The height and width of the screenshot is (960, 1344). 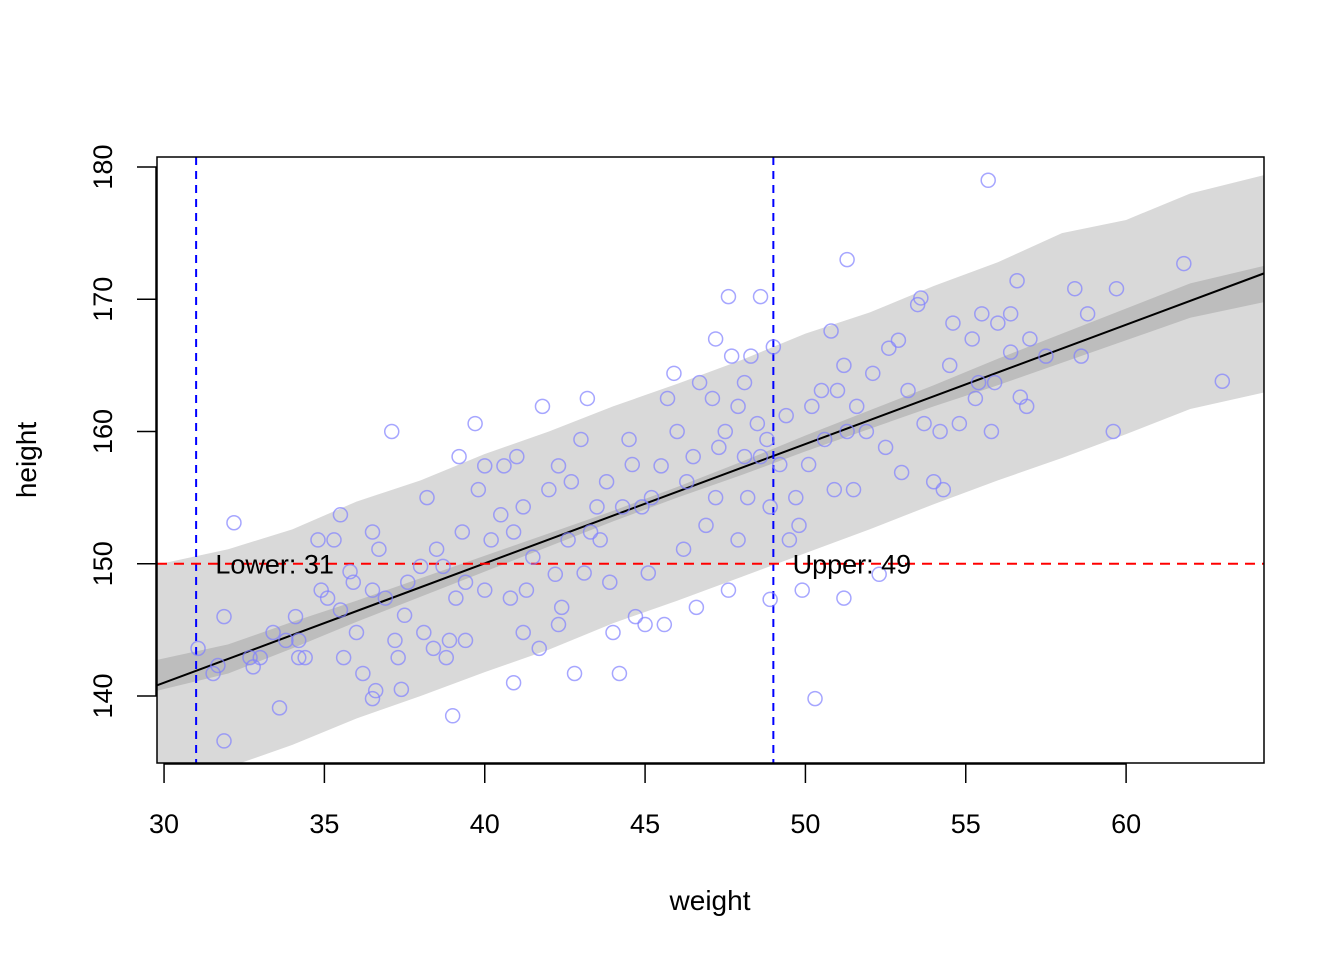 I want to click on x-tick-label: 60, so click(x=1126, y=824).